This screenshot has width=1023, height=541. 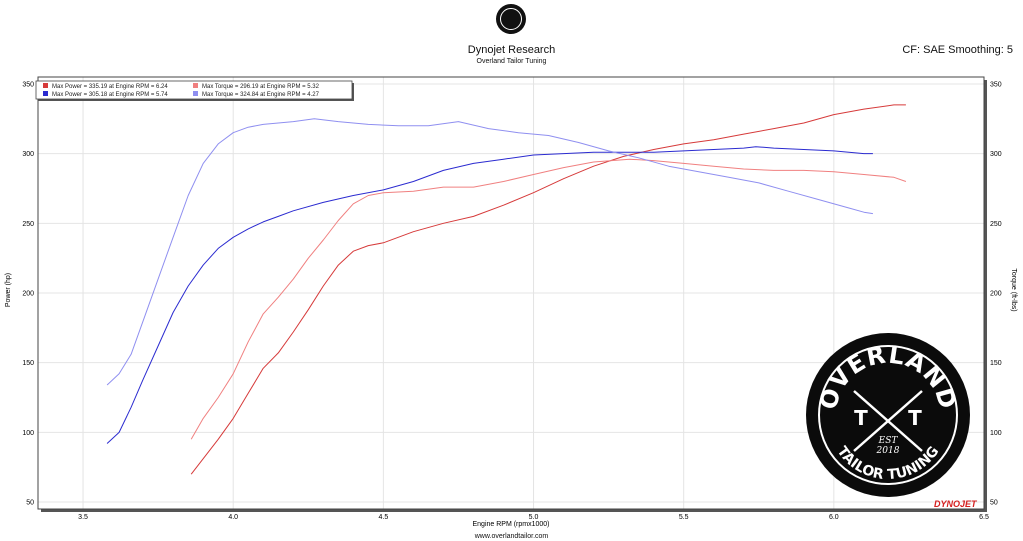 I want to click on legend-entry-4: Max Torque = 324.84 at Engine RPM = 4.27, so click(x=261, y=95).